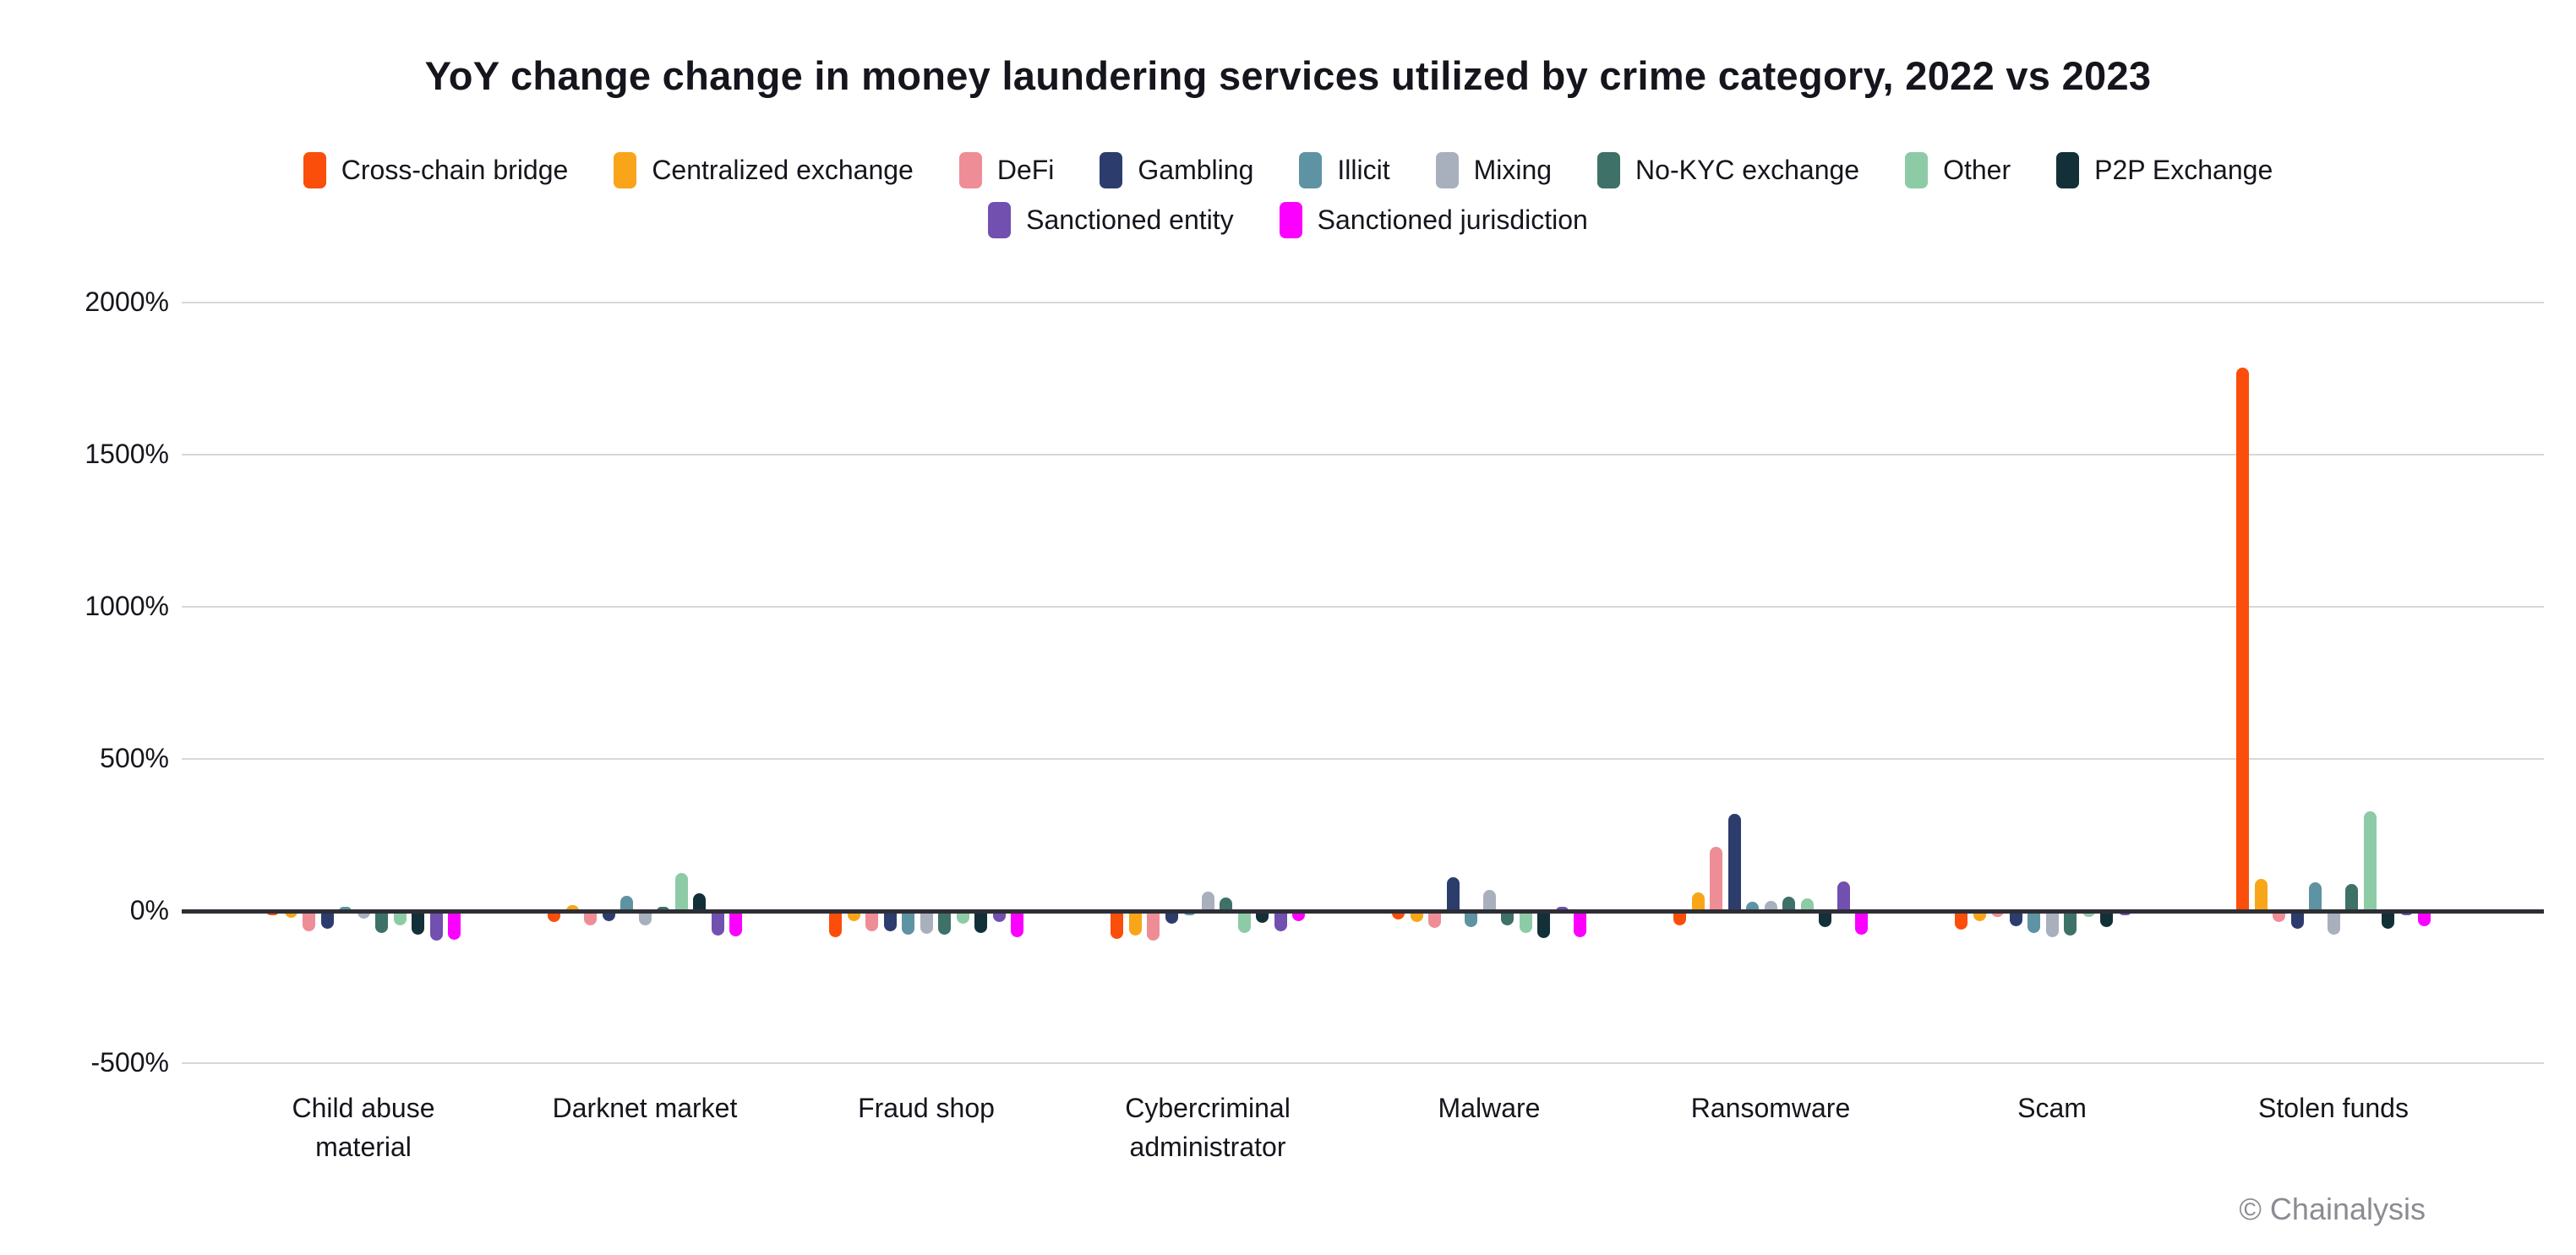 This screenshot has width=2576, height=1255. I want to click on bar-cross-chain-bridge-darknet-market, so click(554, 917).